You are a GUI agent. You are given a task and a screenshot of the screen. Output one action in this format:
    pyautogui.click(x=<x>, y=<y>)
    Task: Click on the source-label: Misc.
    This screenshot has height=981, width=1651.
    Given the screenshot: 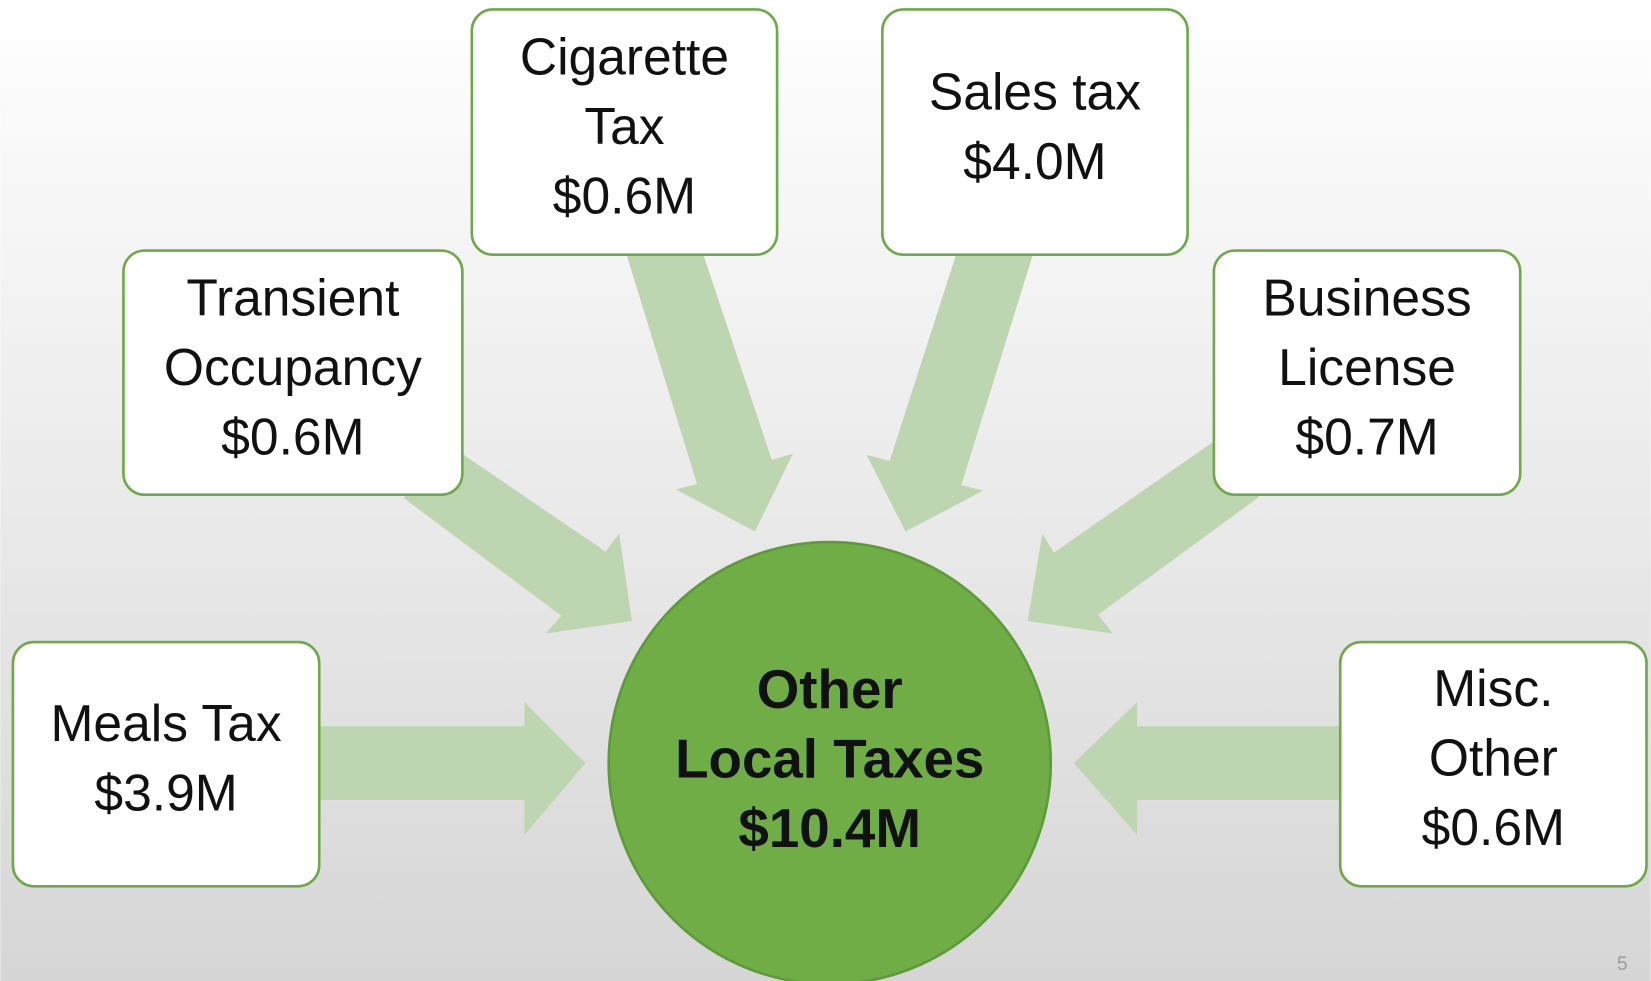 What is the action you would take?
    pyautogui.click(x=1493, y=688)
    